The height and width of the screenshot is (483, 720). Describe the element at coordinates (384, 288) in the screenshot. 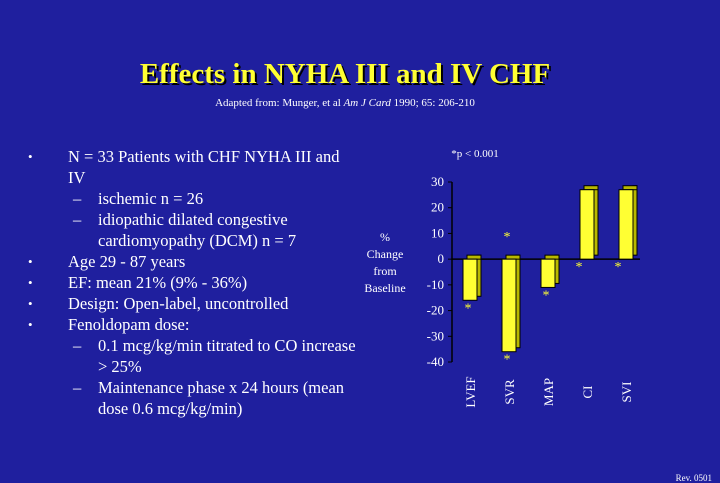

I see `y-axis-label: Baseline` at that location.